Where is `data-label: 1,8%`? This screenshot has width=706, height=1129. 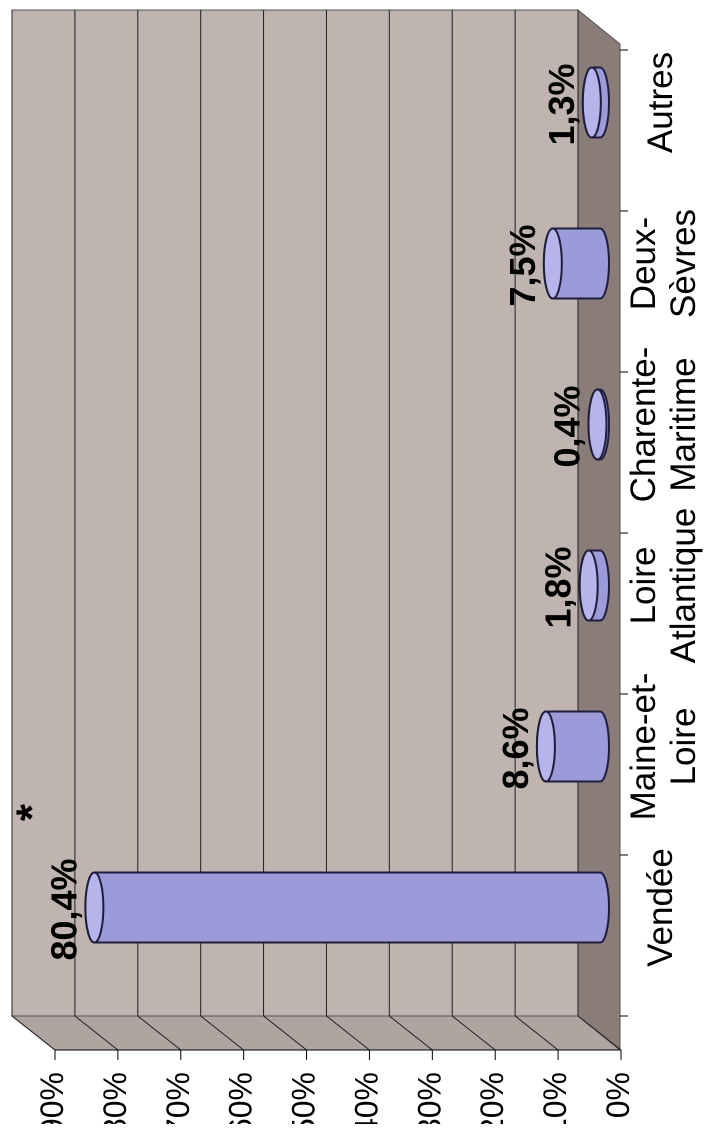 data-label: 1,8% is located at coordinates (558, 587).